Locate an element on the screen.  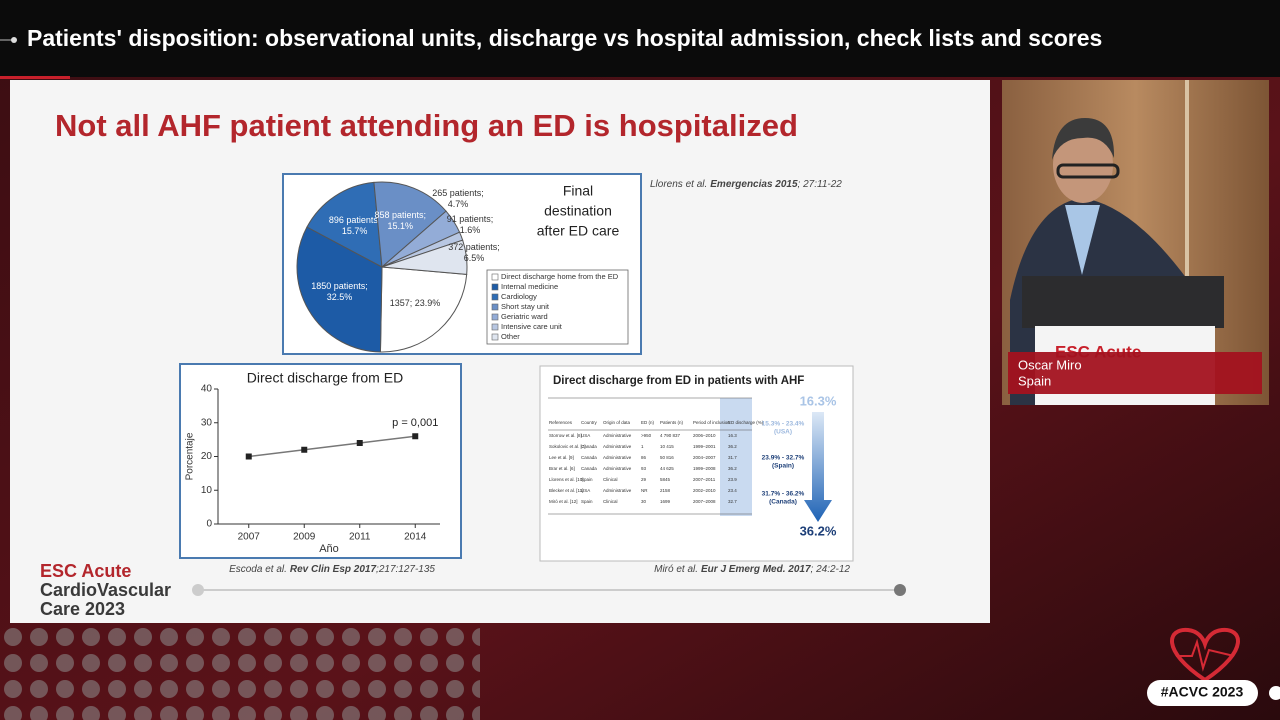
table-cell: 93 is located at coordinates (644, 468).